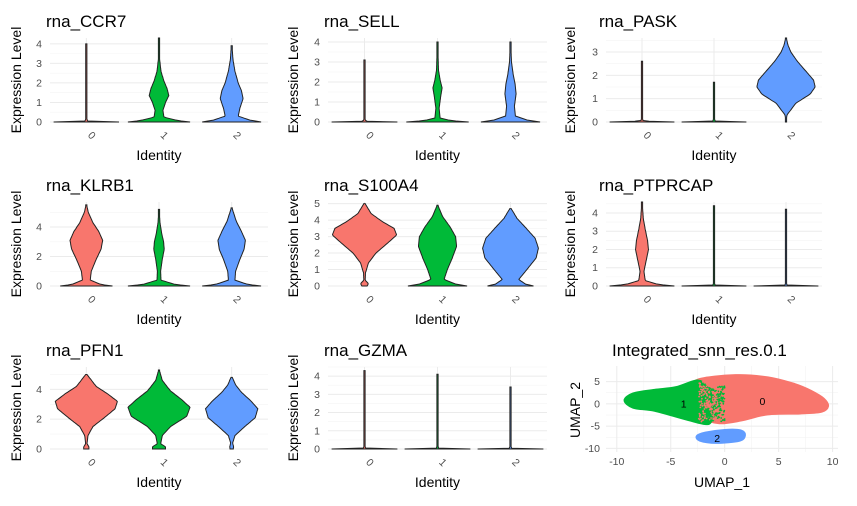 This screenshot has width=857, height=506. Describe the element at coordinates (317, 204) in the screenshot. I see `y-tick-label: 5` at that location.